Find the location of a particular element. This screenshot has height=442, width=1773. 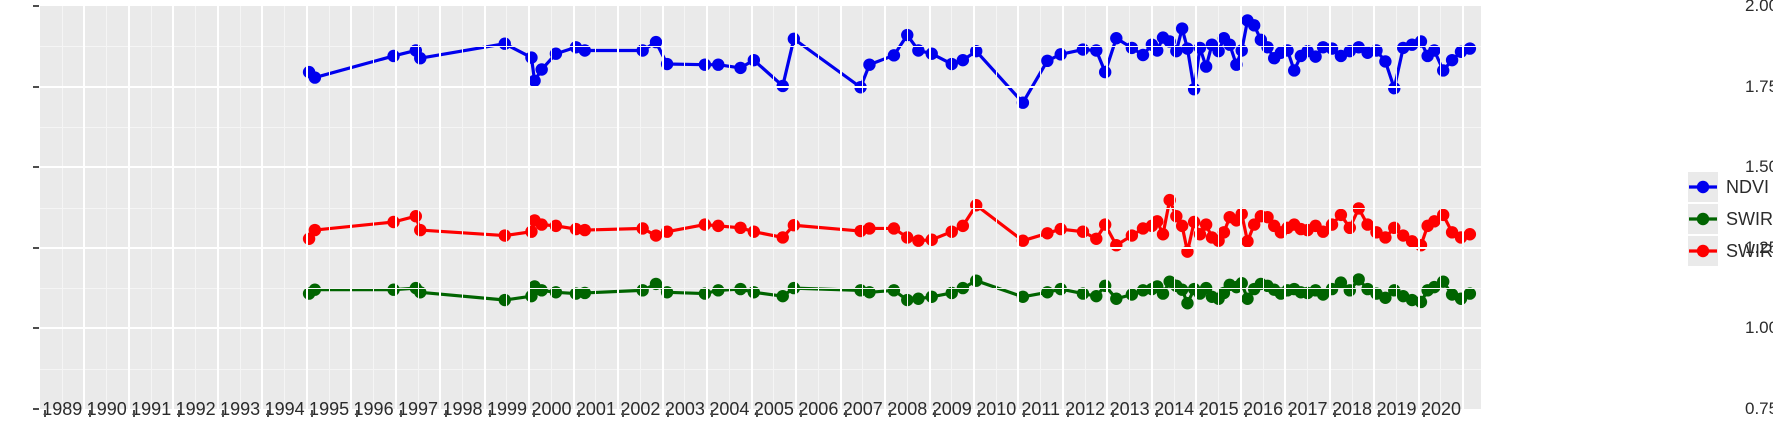

x-axis-tick-label: 2015 is located at coordinates (1218, 409).